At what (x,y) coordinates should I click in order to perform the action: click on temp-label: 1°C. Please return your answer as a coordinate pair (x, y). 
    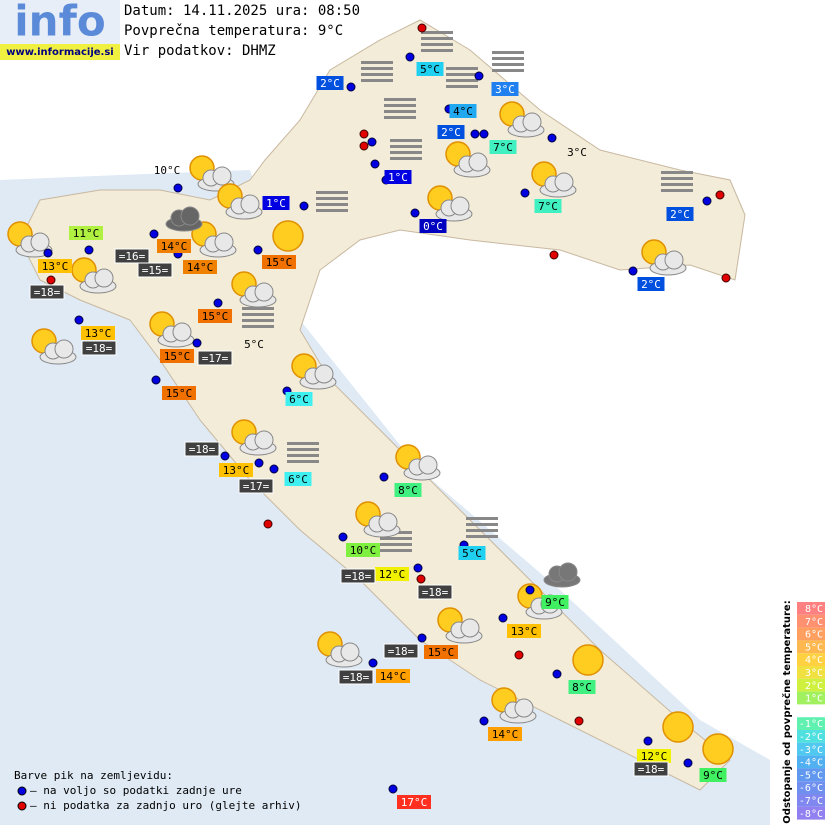
    Looking at the image, I should click on (398, 177).